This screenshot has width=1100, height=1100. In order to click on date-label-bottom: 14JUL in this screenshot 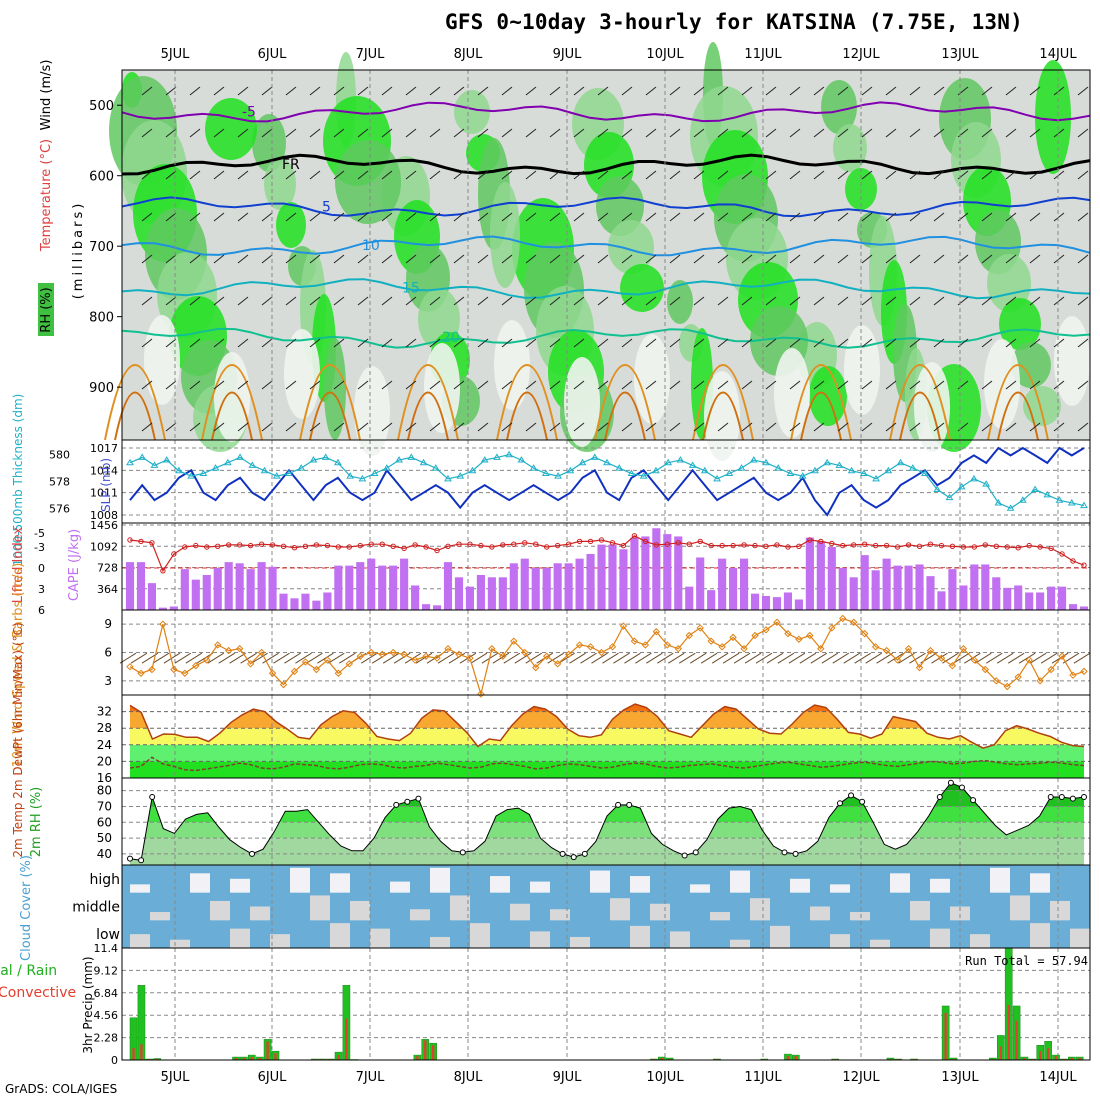, I will do `click(1058, 1077)`.